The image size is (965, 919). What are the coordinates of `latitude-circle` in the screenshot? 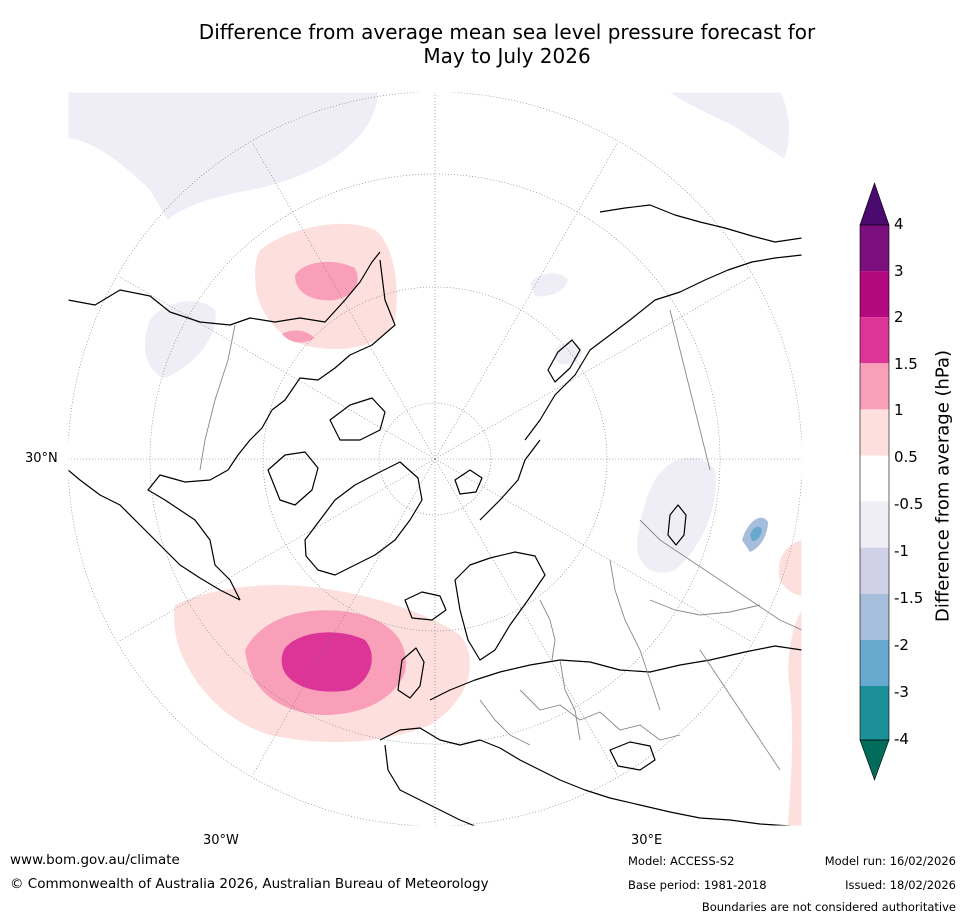 It's located at (435, 459).